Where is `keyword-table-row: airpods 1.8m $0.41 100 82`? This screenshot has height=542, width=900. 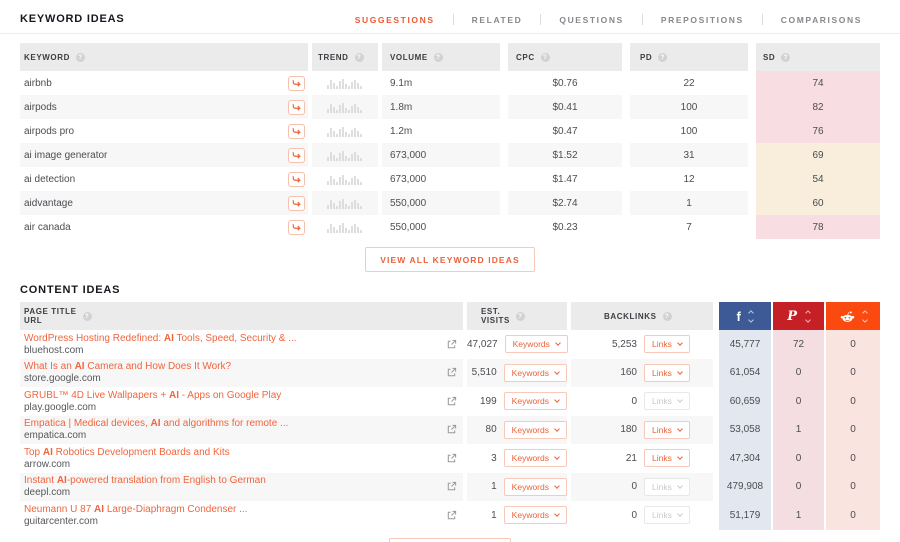
keyword-table-row: airpods 1.8m $0.41 100 82 is located at coordinates (450, 107).